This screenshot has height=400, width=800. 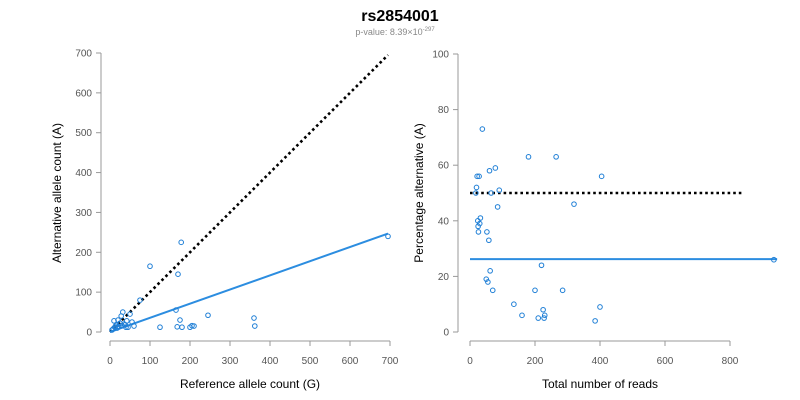 I want to click on right-x-tick-label: 0, so click(x=470, y=361).